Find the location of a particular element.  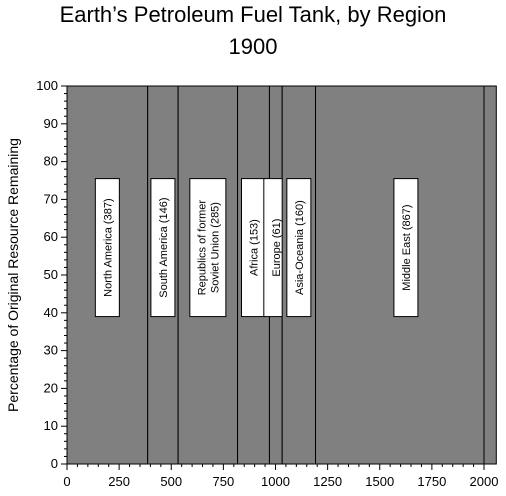

y-tick-label-5: 50 is located at coordinates (51, 274).